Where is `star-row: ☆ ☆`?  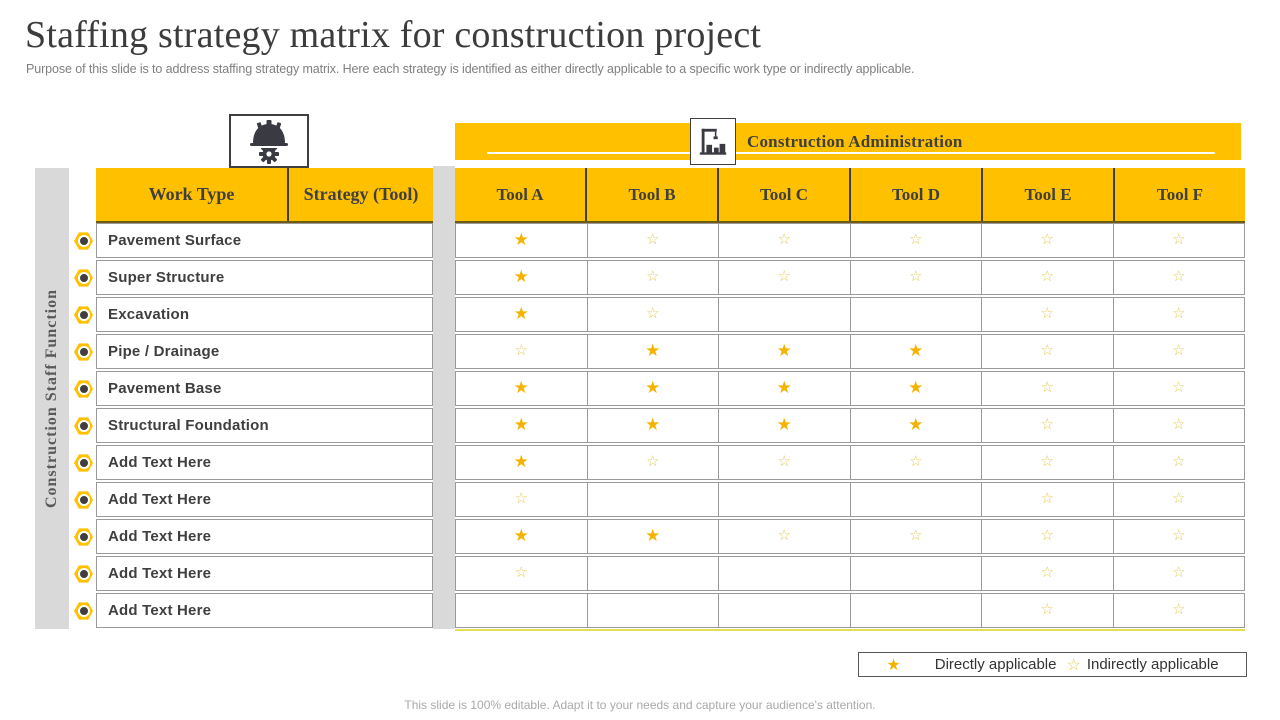
star-row: ☆ ☆ is located at coordinates (850, 610).